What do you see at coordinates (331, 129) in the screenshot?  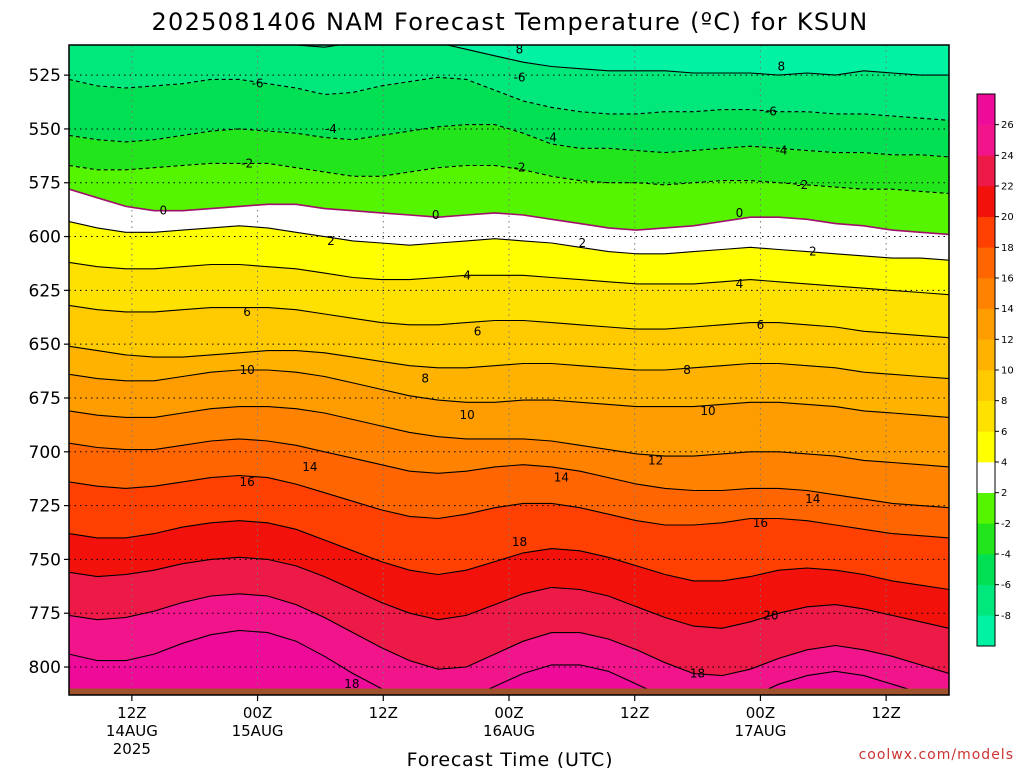 I see `isotherm-label--4-0: -4` at bounding box center [331, 129].